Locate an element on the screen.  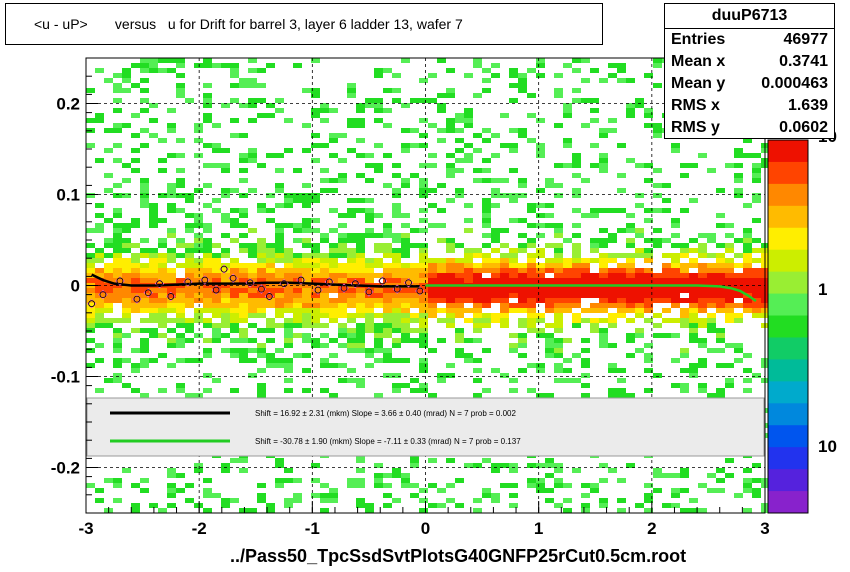
stat-value: 46977 is located at coordinates (806, 39).